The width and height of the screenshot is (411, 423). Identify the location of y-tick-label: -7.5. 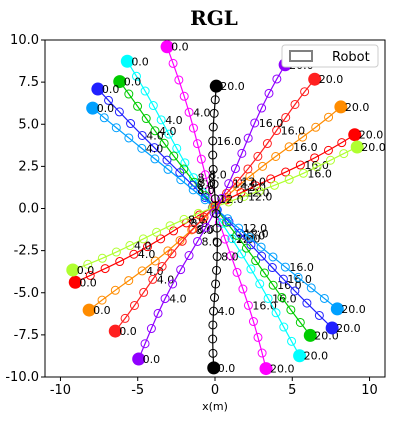
(26, 335).